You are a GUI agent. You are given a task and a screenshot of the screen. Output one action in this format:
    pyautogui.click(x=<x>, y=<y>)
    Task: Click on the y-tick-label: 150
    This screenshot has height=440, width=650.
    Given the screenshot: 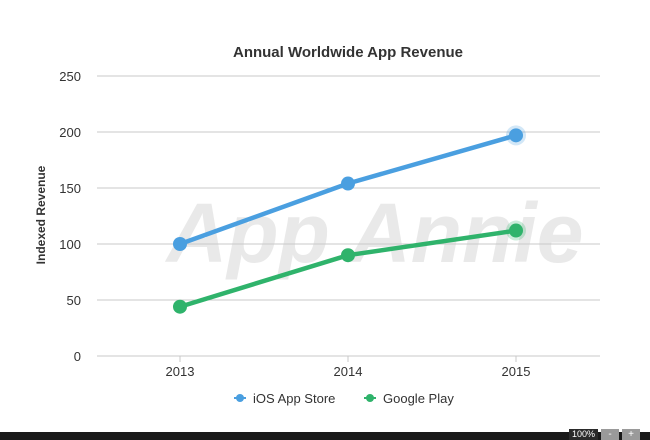 What is the action you would take?
    pyautogui.click(x=70, y=188)
    